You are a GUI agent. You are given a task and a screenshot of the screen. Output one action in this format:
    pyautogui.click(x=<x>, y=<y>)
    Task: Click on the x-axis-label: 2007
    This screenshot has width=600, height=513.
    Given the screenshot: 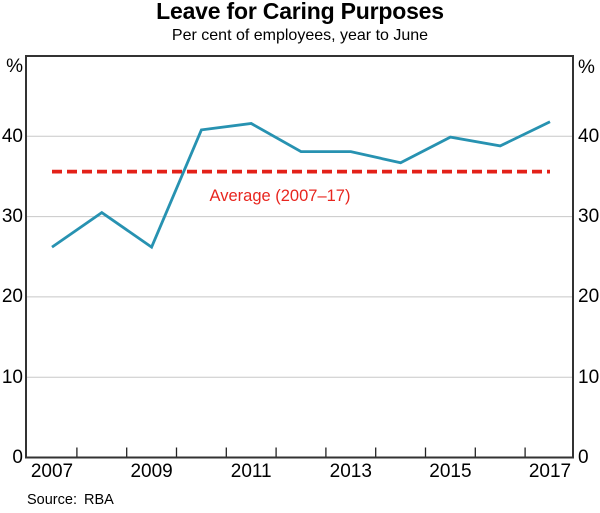 What is the action you would take?
    pyautogui.click(x=52, y=471)
    